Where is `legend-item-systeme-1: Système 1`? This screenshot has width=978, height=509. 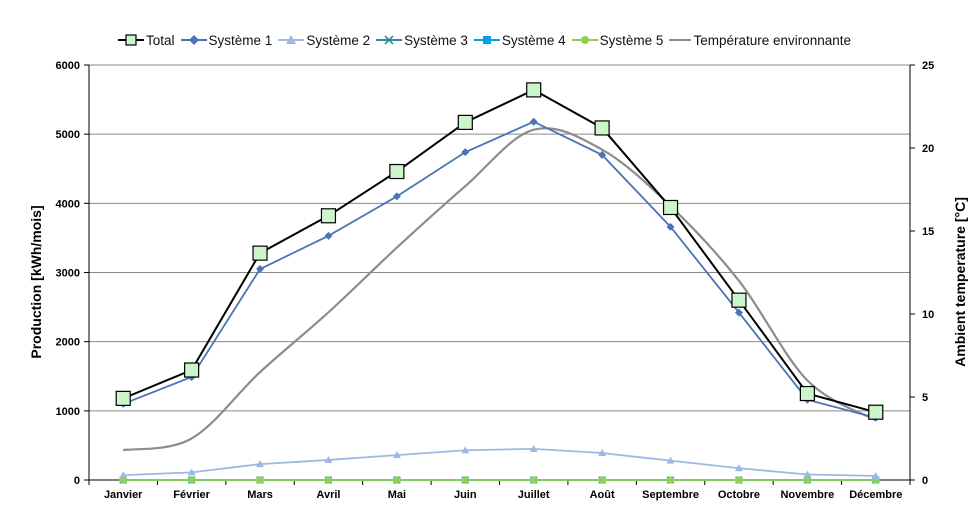
legend-item-systeme-1: Système 1 is located at coordinates (226, 40).